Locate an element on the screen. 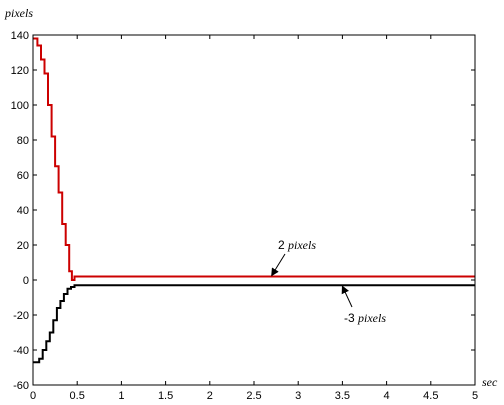 The width and height of the screenshot is (504, 405). annotation-number: 2 is located at coordinates (283, 245).